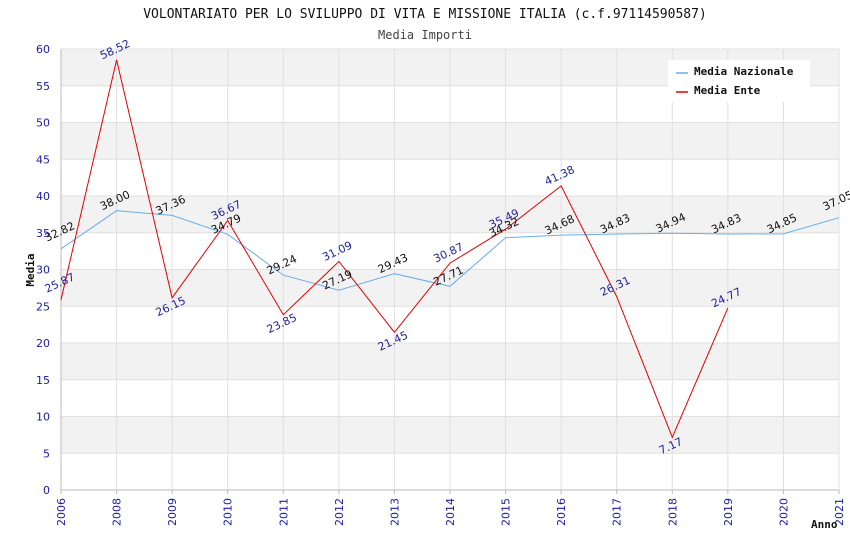  I want to click on x-tick-label: 2019, so click(728, 512).